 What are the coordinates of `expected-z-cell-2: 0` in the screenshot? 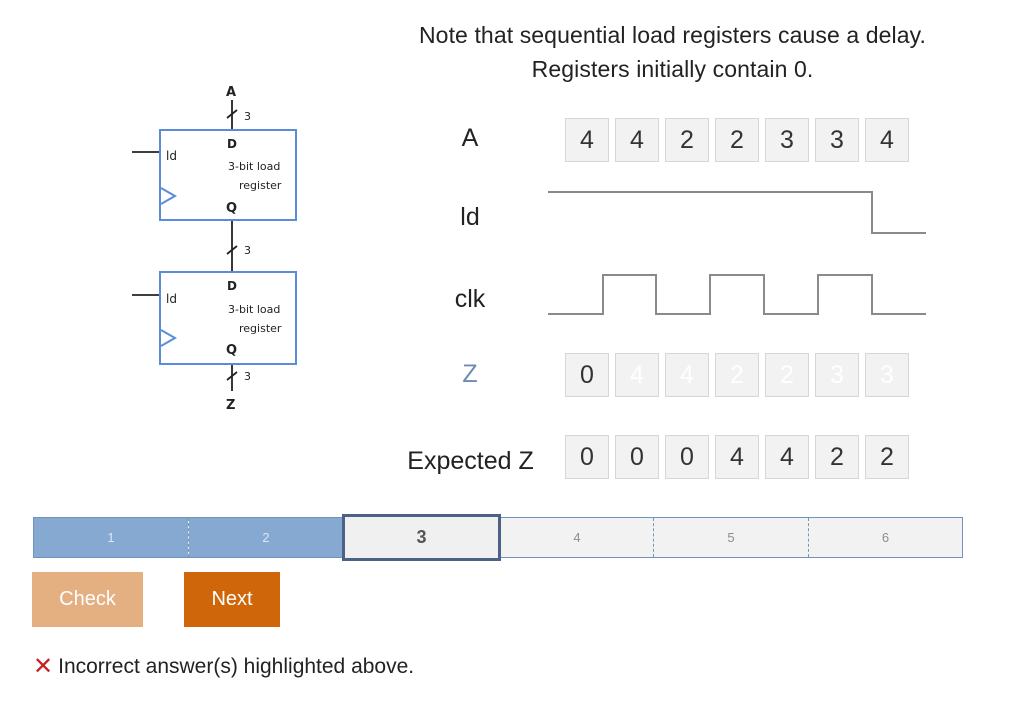 It's located at (637, 457).